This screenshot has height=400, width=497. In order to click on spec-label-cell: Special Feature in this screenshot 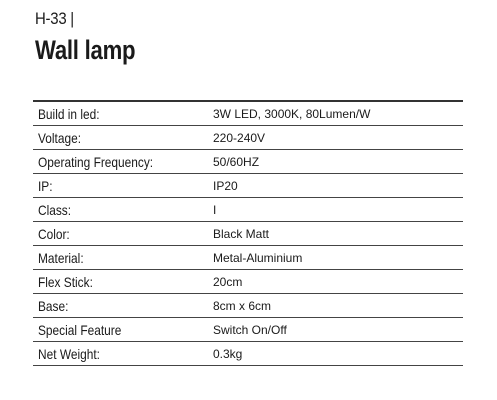, I will do `click(123, 329)`.